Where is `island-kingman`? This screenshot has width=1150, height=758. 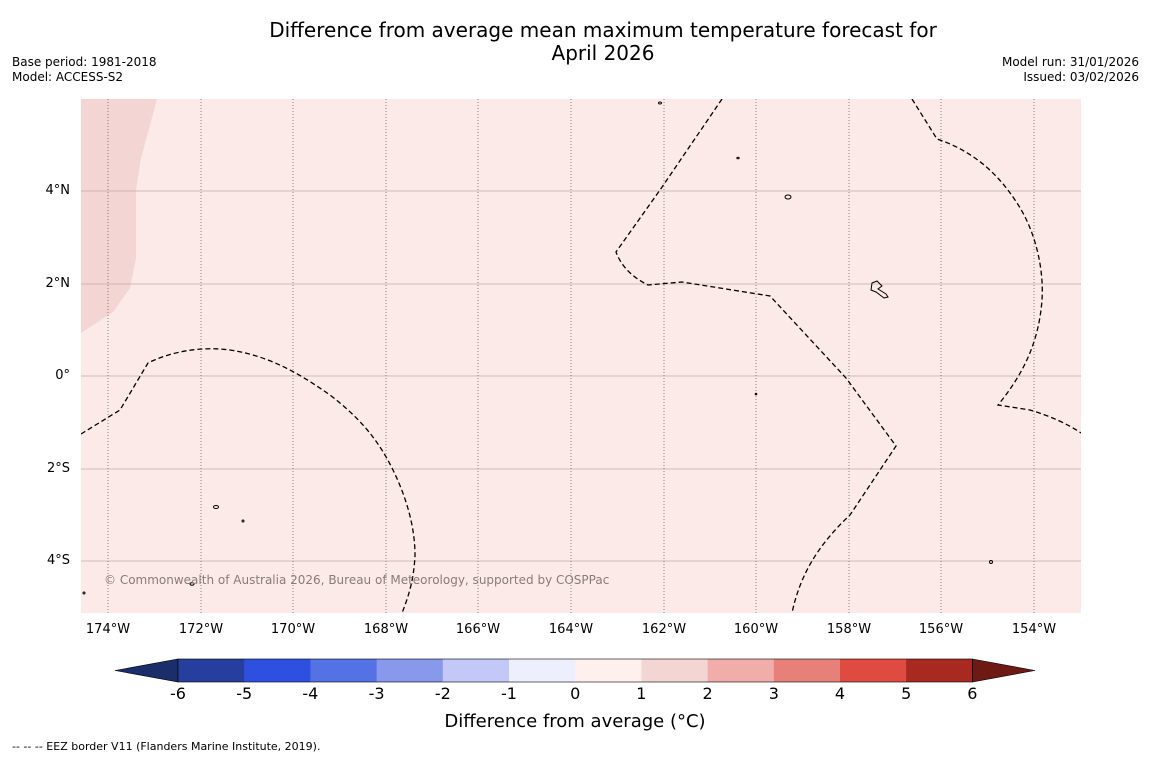 island-kingman is located at coordinates (660, 103).